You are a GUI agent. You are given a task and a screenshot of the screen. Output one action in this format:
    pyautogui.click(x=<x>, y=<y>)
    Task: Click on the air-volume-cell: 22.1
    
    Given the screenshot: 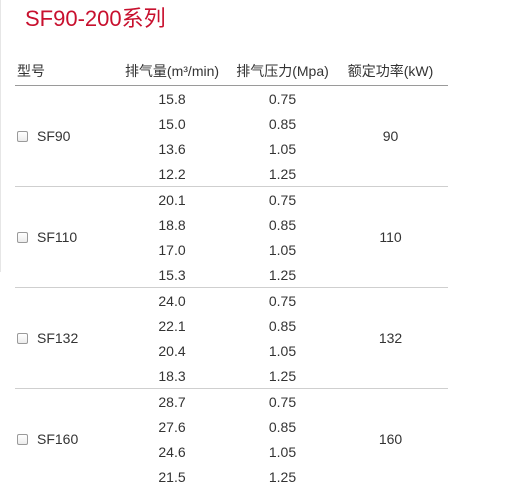 What is the action you would take?
    pyautogui.click(x=172, y=325)
    